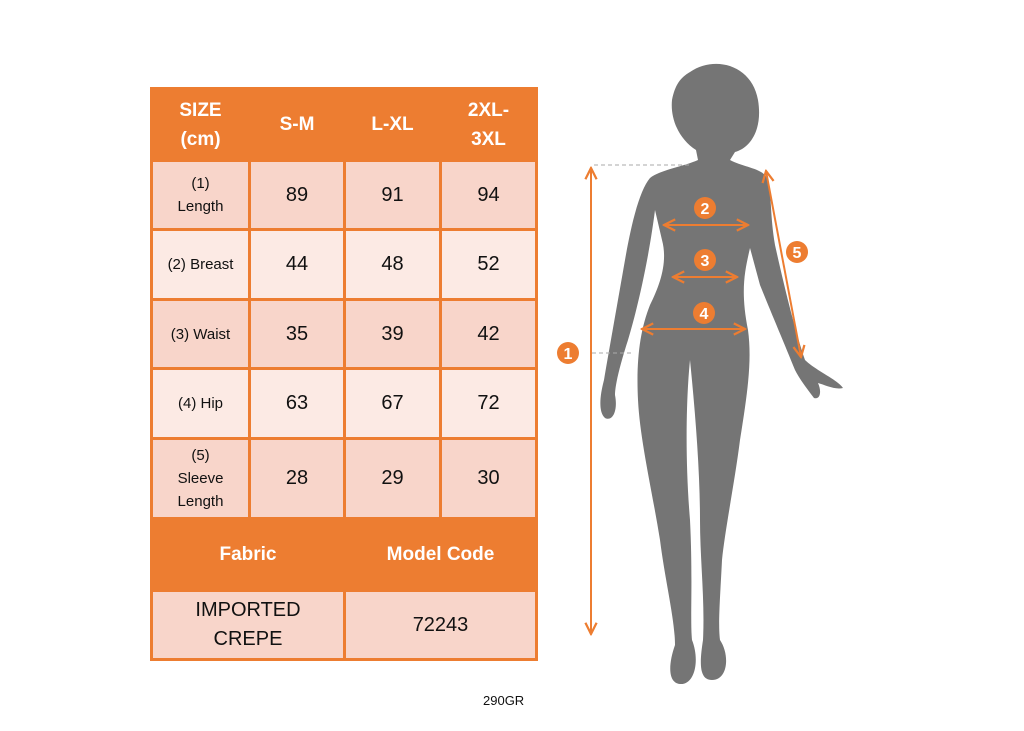  Describe the element at coordinates (200, 195) in the screenshot. I see `row-label: (1) Length` at that location.